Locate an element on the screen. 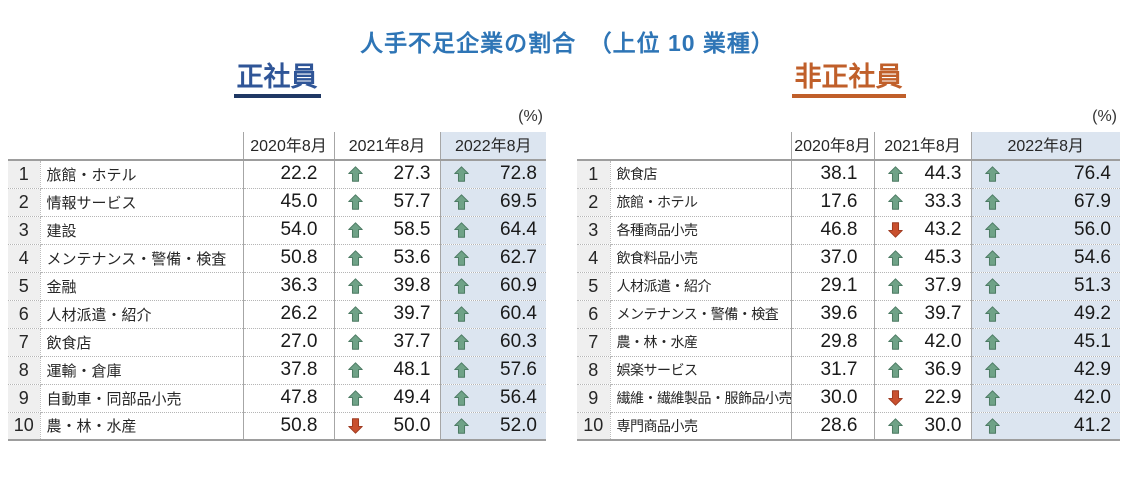 The height and width of the screenshot is (491, 1135). table-header-row: 2020年8月 2021年8月 2022年8月 is located at coordinates (277, 146).